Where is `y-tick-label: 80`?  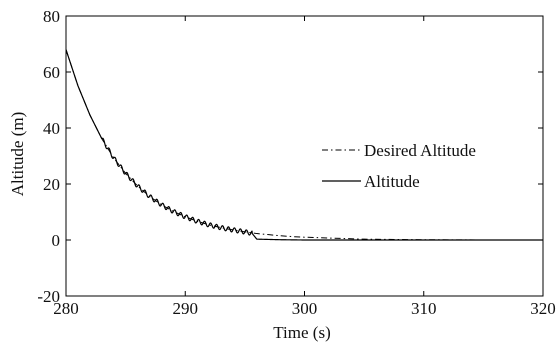 y-tick-label: 80 is located at coordinates (51, 16).